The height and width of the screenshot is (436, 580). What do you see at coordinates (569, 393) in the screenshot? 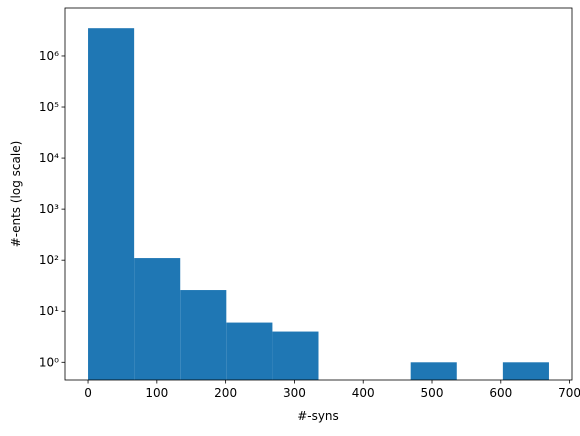
I see `x-tick-label: 700` at bounding box center [569, 393].